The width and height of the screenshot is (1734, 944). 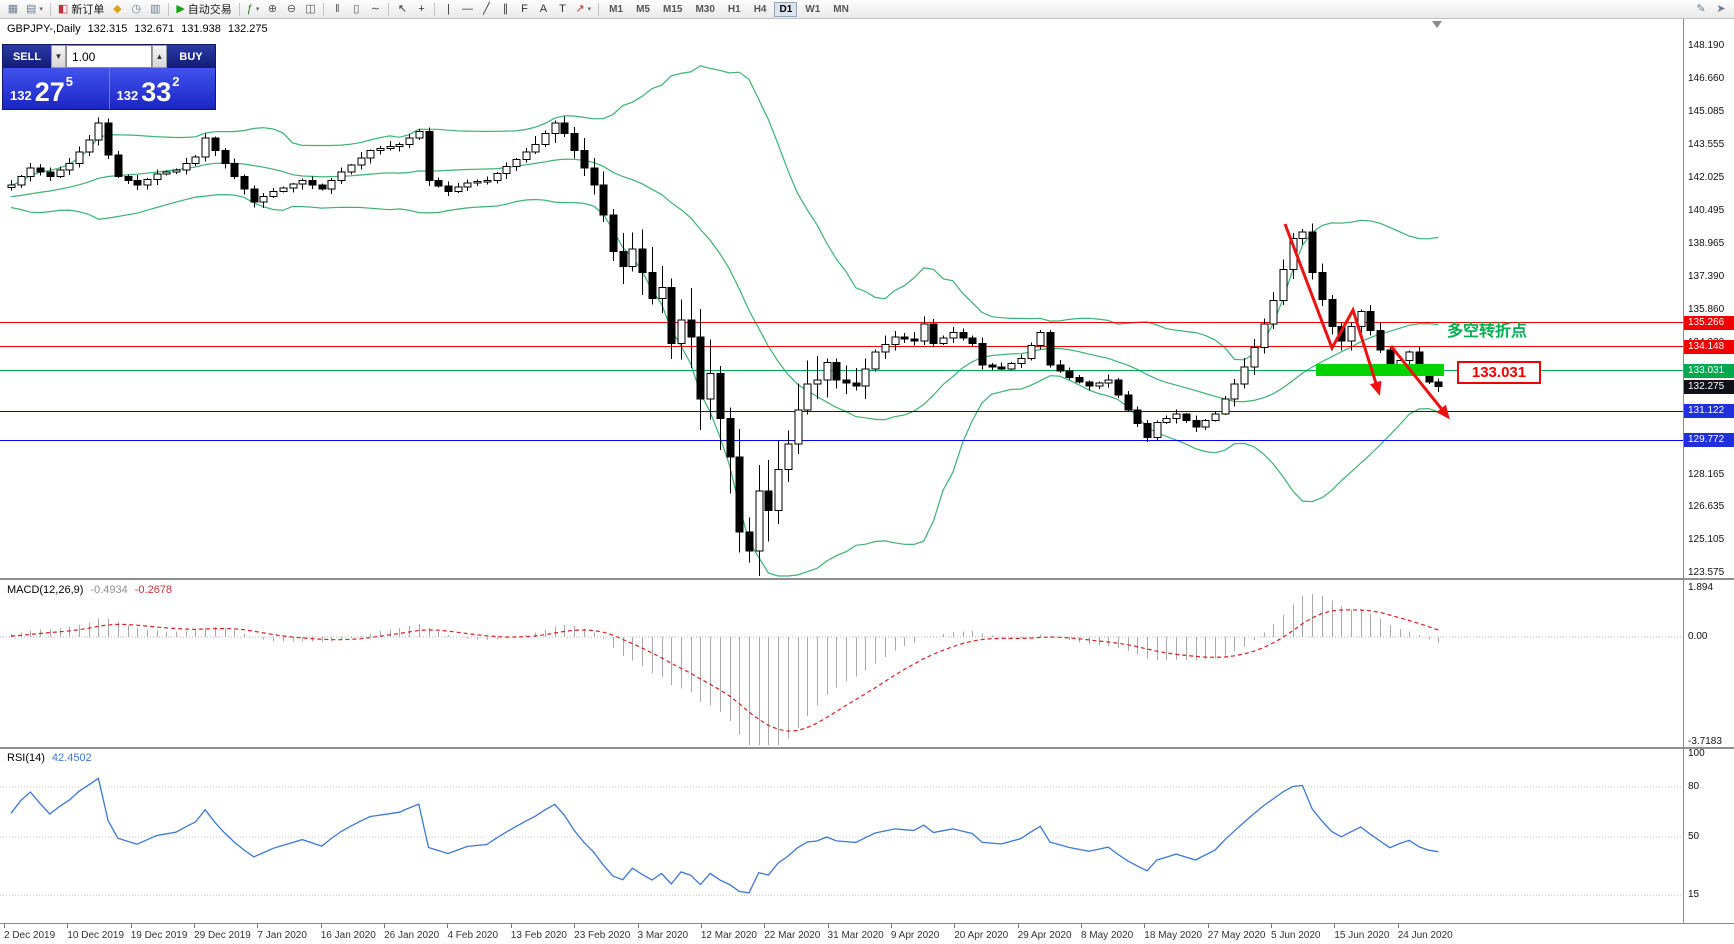 I want to click on macd-signal-value: -0.2678, so click(x=153, y=590).